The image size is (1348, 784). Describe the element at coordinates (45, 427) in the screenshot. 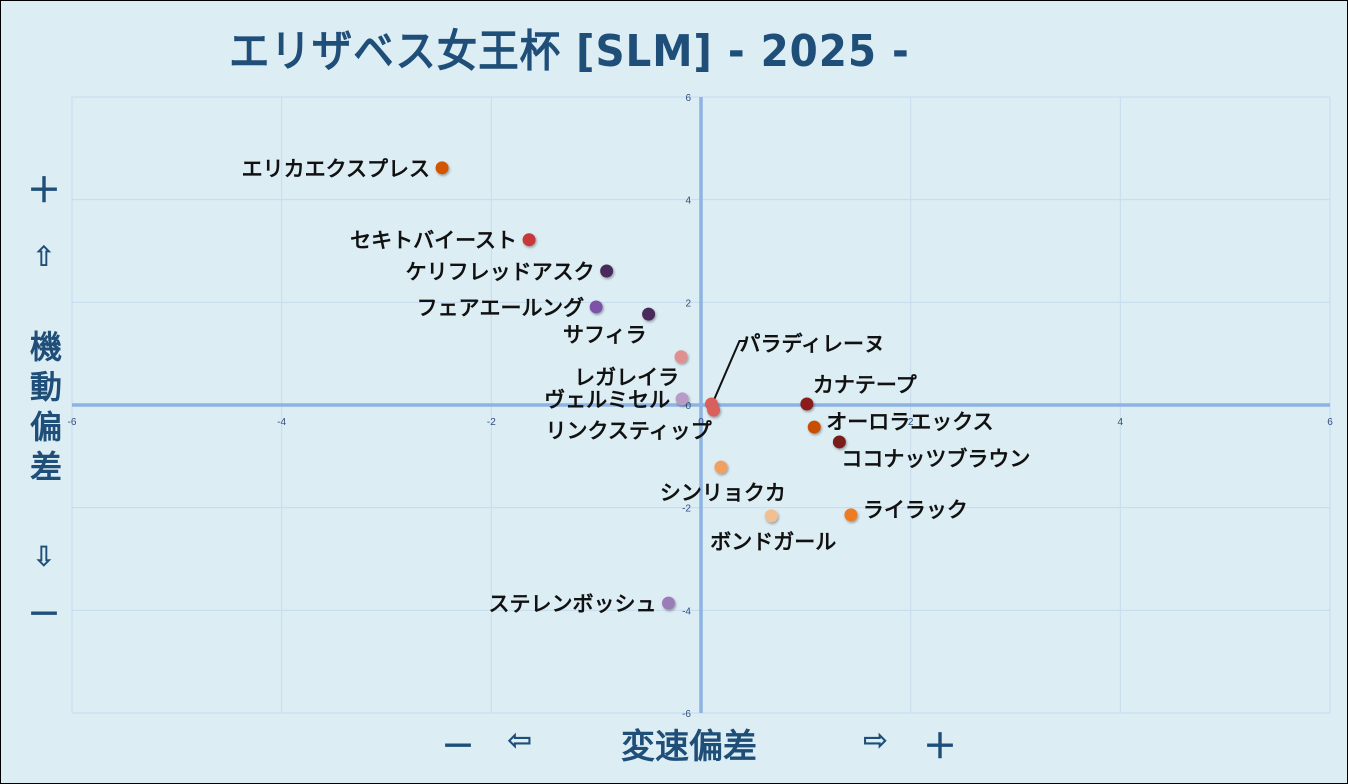

I see `y-axis-label-char-3: 偏` at that location.